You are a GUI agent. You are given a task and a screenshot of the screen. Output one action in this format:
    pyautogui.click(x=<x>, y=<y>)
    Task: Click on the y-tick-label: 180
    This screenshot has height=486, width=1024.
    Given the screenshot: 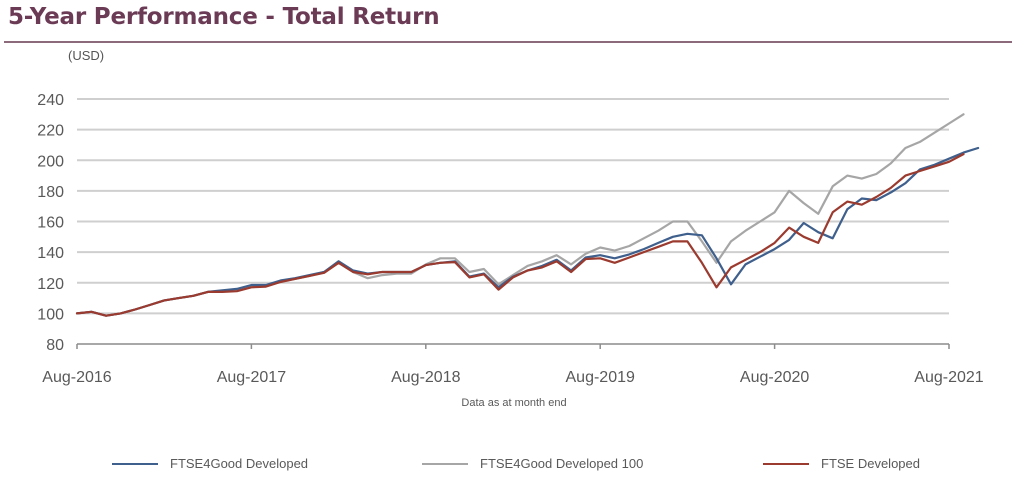 What is the action you would take?
    pyautogui.click(x=50, y=192)
    